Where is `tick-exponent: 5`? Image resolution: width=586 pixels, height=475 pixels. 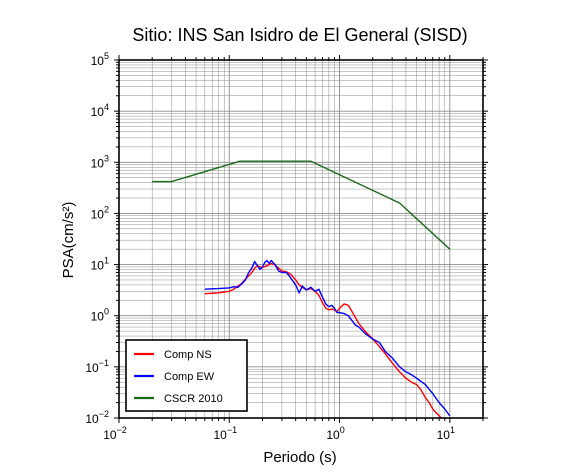
tick-exponent: 5 is located at coordinates (106, 56).